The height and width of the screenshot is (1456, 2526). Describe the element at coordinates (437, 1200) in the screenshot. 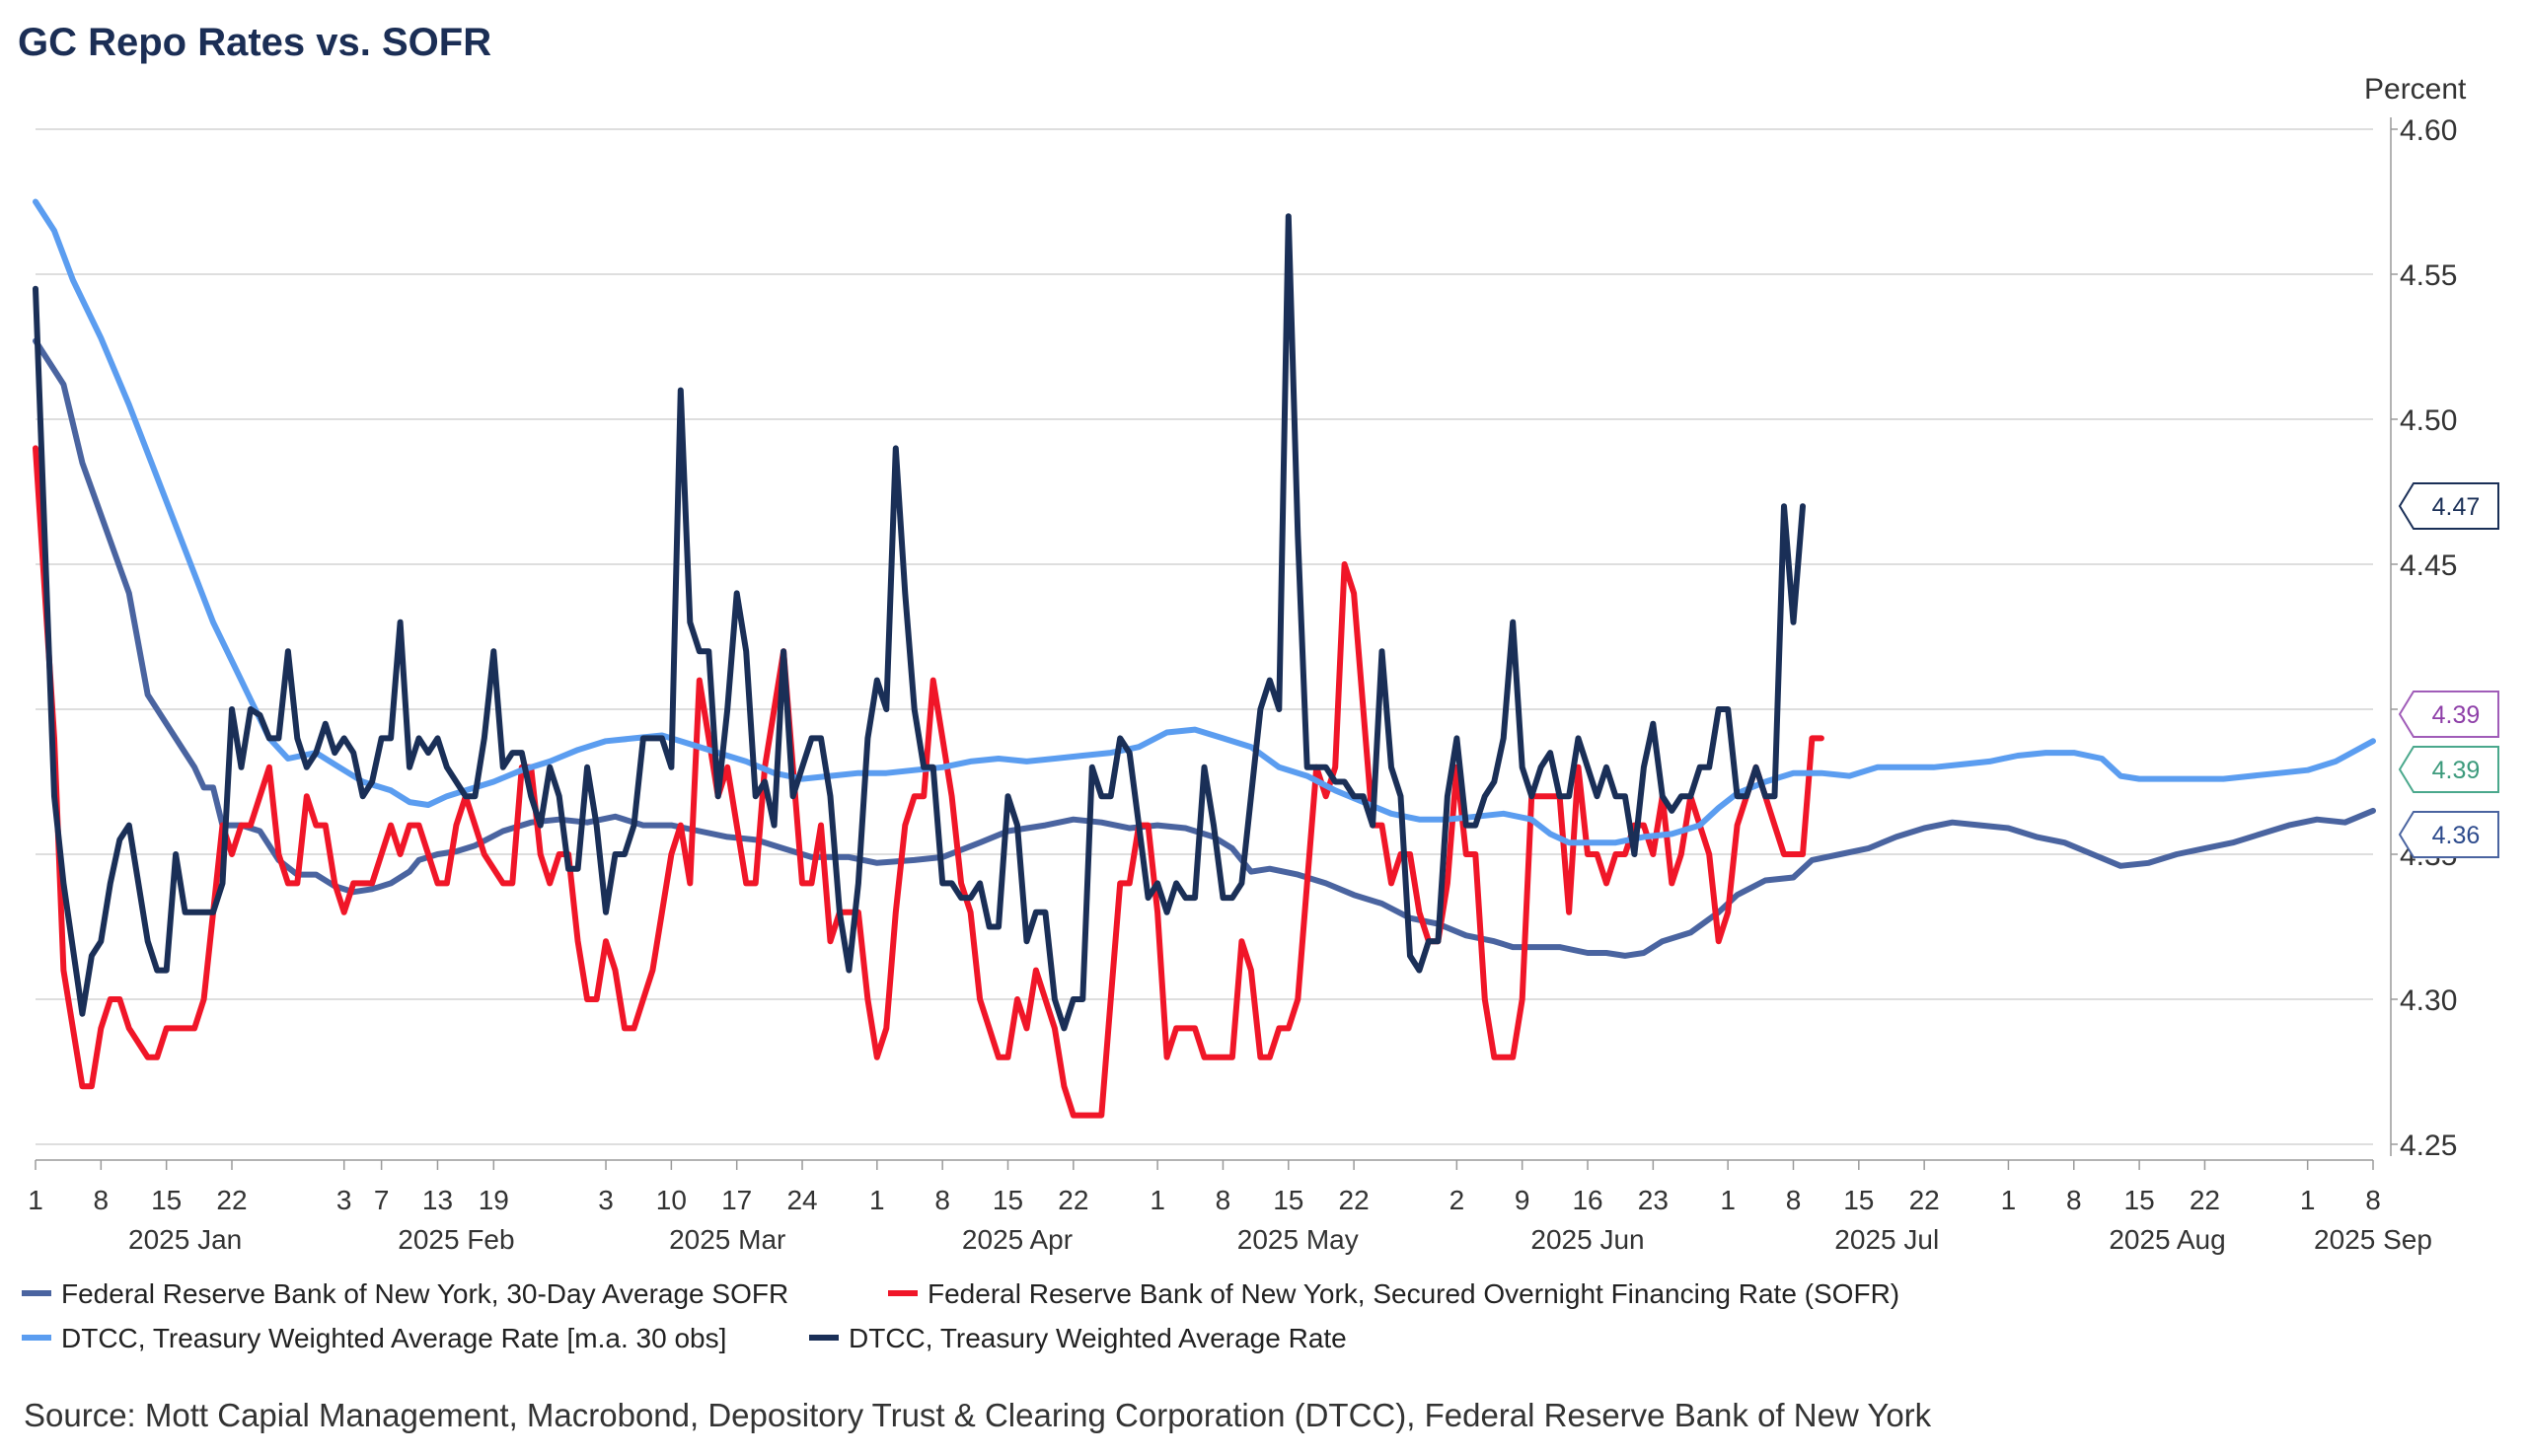

I see `x-tick-label: 13` at that location.